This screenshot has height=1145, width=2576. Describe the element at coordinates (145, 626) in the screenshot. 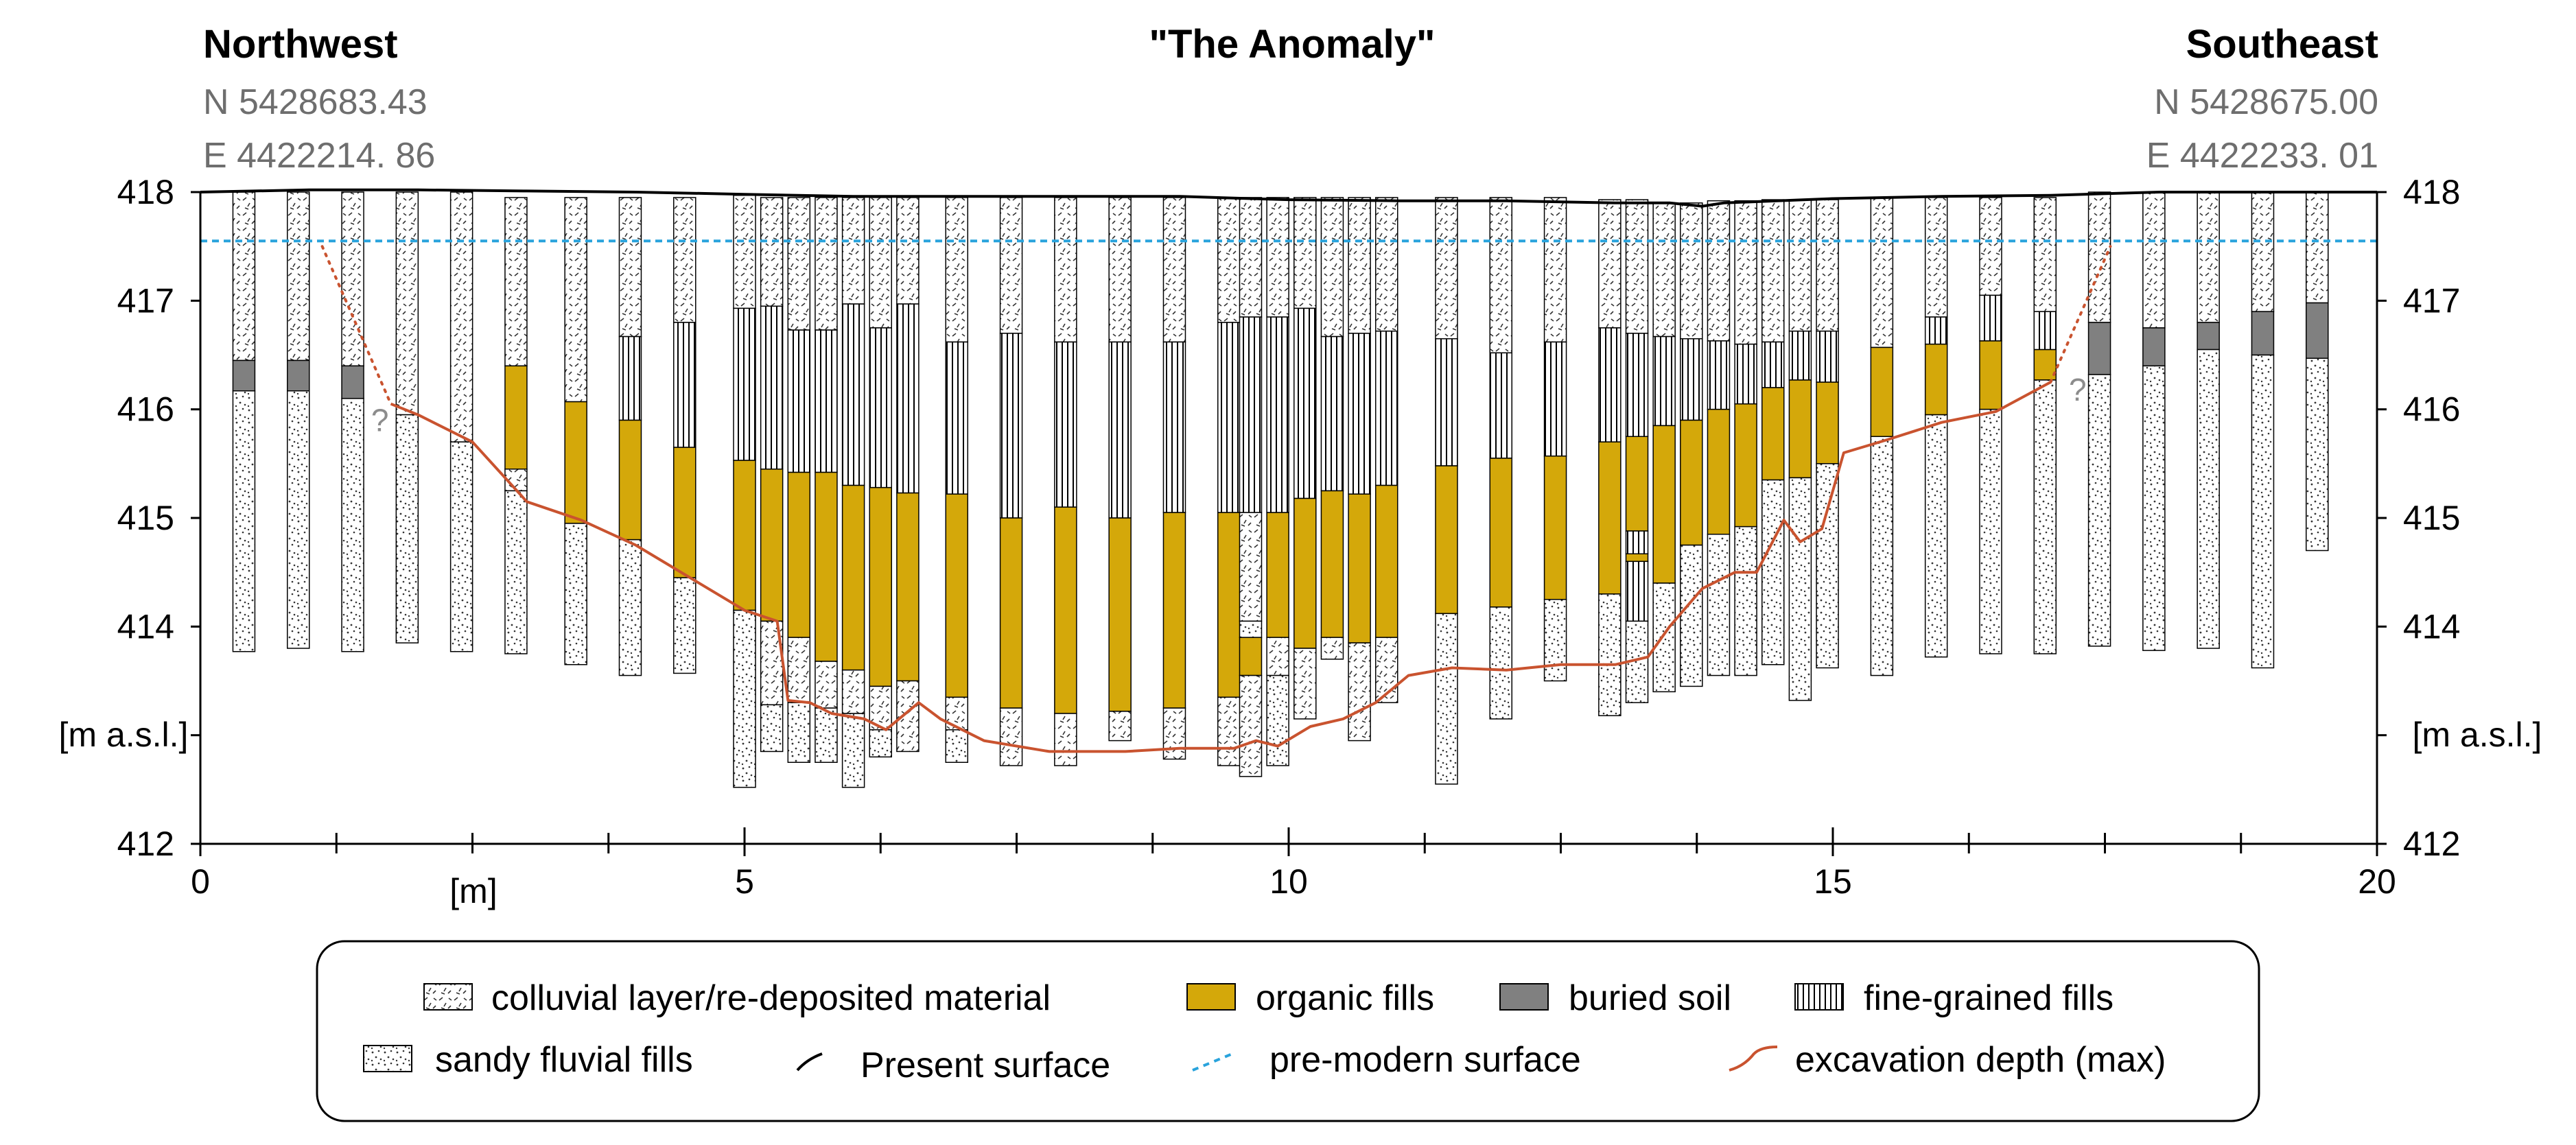

I see `y-tick-label-left-414: 414` at that location.